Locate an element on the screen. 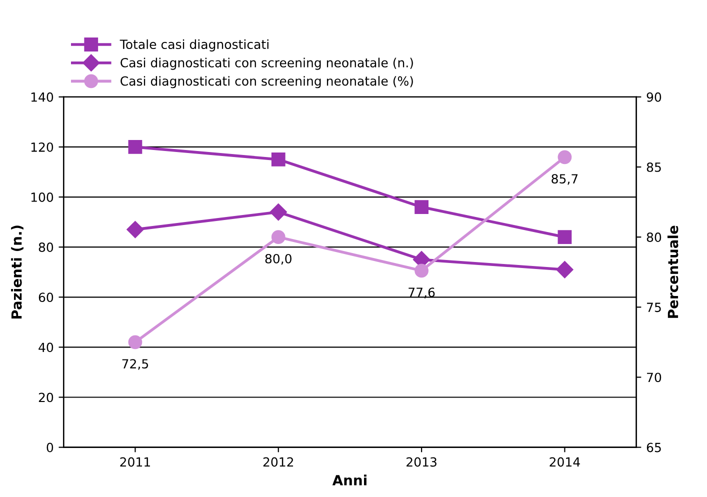 The image size is (707, 497). y2-axis-title: Percentuale is located at coordinates (672, 272).